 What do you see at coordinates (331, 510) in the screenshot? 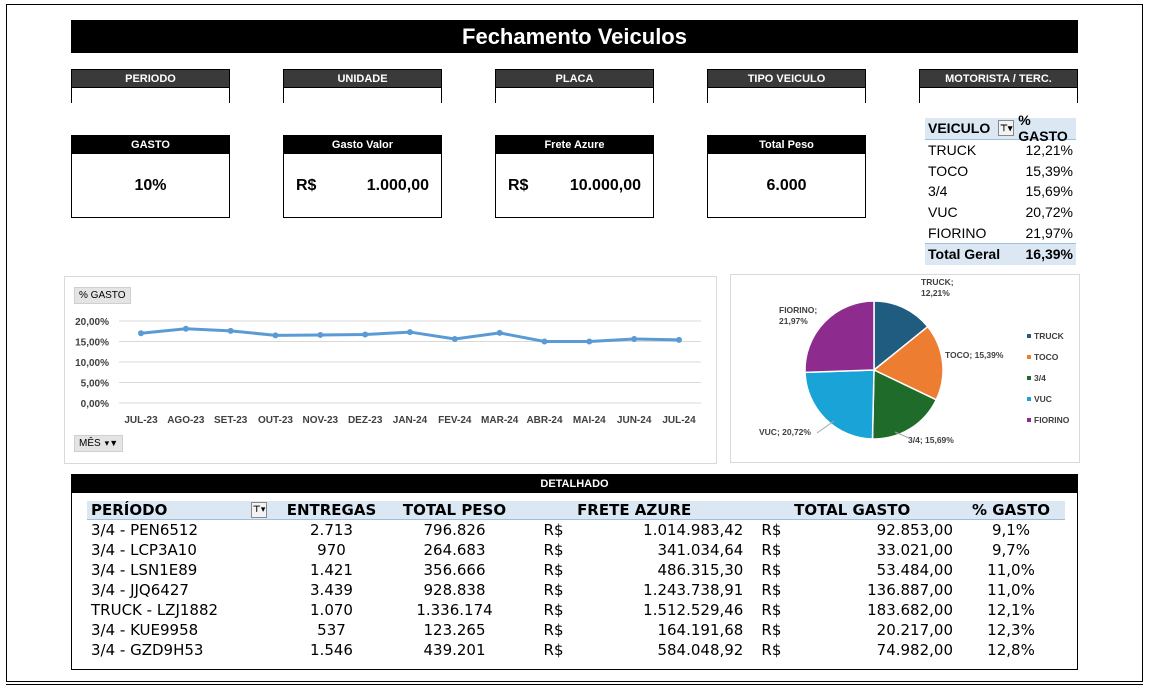
I see `col-entregas: ENTREGAS` at bounding box center [331, 510].